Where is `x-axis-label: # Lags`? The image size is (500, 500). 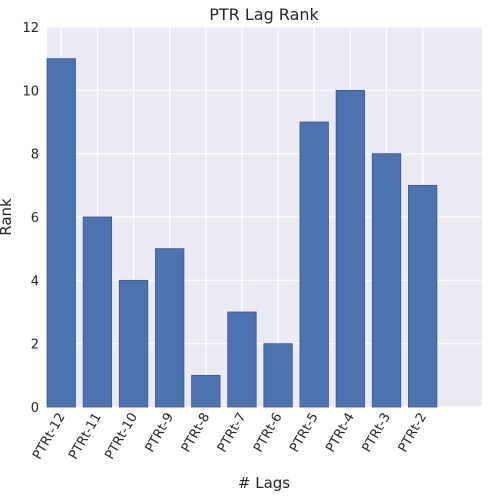
x-axis-label: # Lags is located at coordinates (264, 483).